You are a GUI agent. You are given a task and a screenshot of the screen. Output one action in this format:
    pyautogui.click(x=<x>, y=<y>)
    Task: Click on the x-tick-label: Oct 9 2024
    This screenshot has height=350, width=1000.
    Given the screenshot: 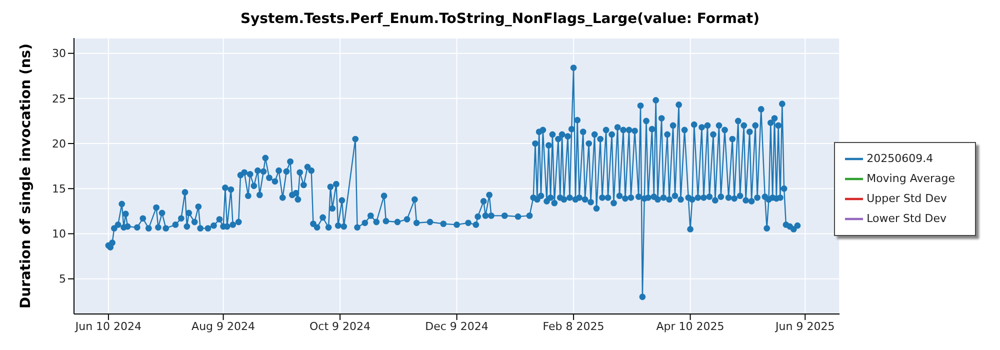 What is the action you would take?
    pyautogui.click(x=340, y=326)
    